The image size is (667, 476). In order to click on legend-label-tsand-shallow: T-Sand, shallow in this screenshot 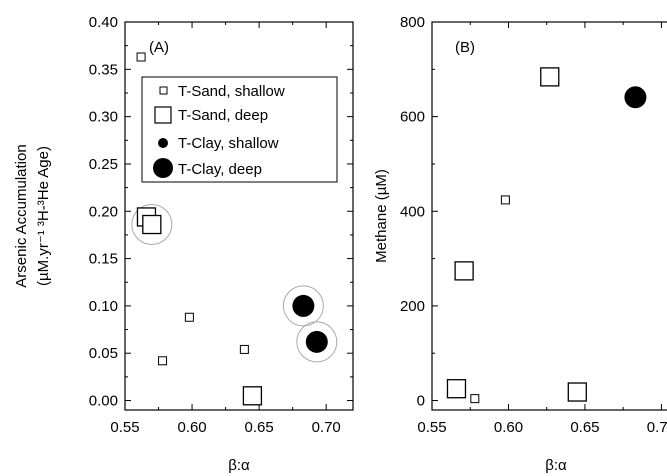, I will do `click(231, 91)`.